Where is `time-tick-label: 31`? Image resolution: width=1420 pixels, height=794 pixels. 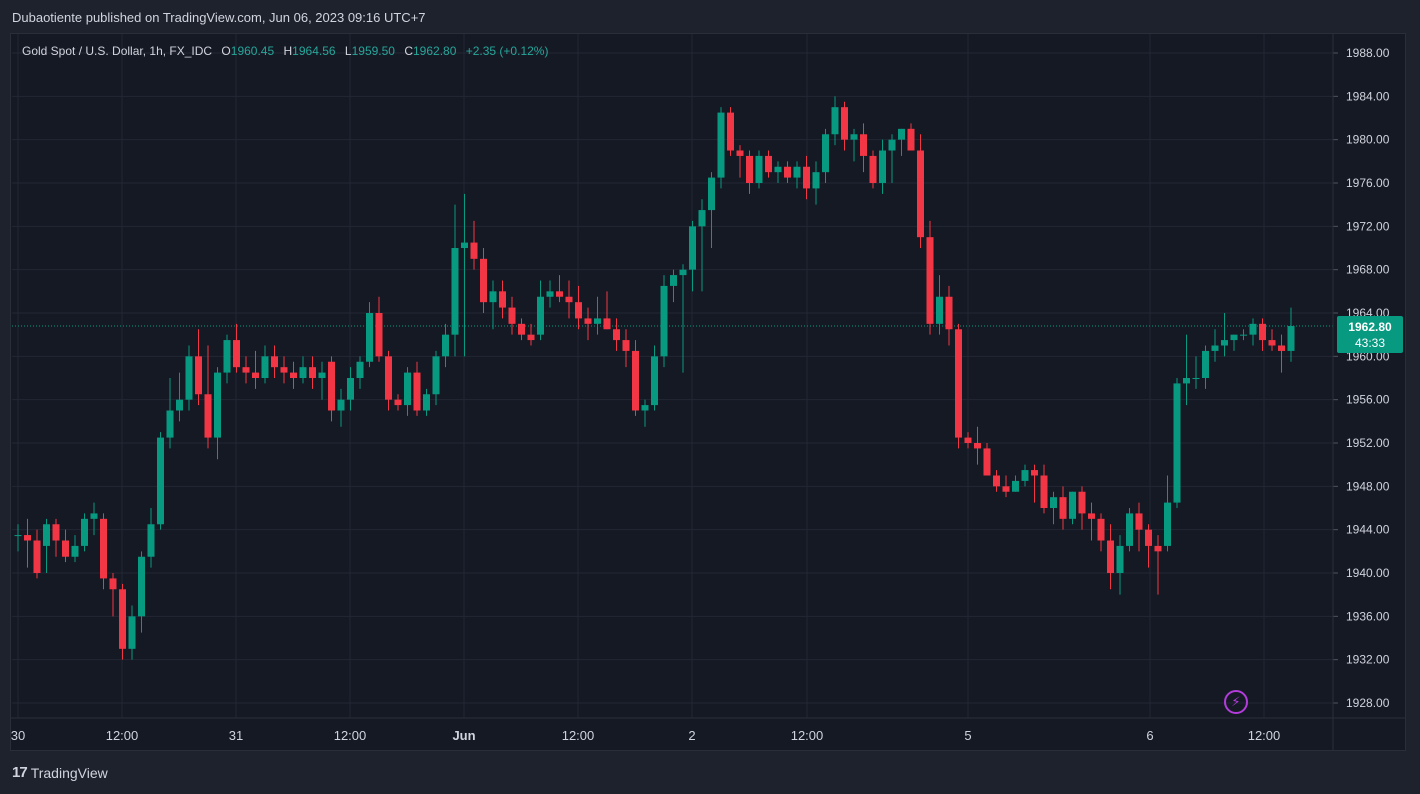
time-tick-label: 31 is located at coordinates (236, 735).